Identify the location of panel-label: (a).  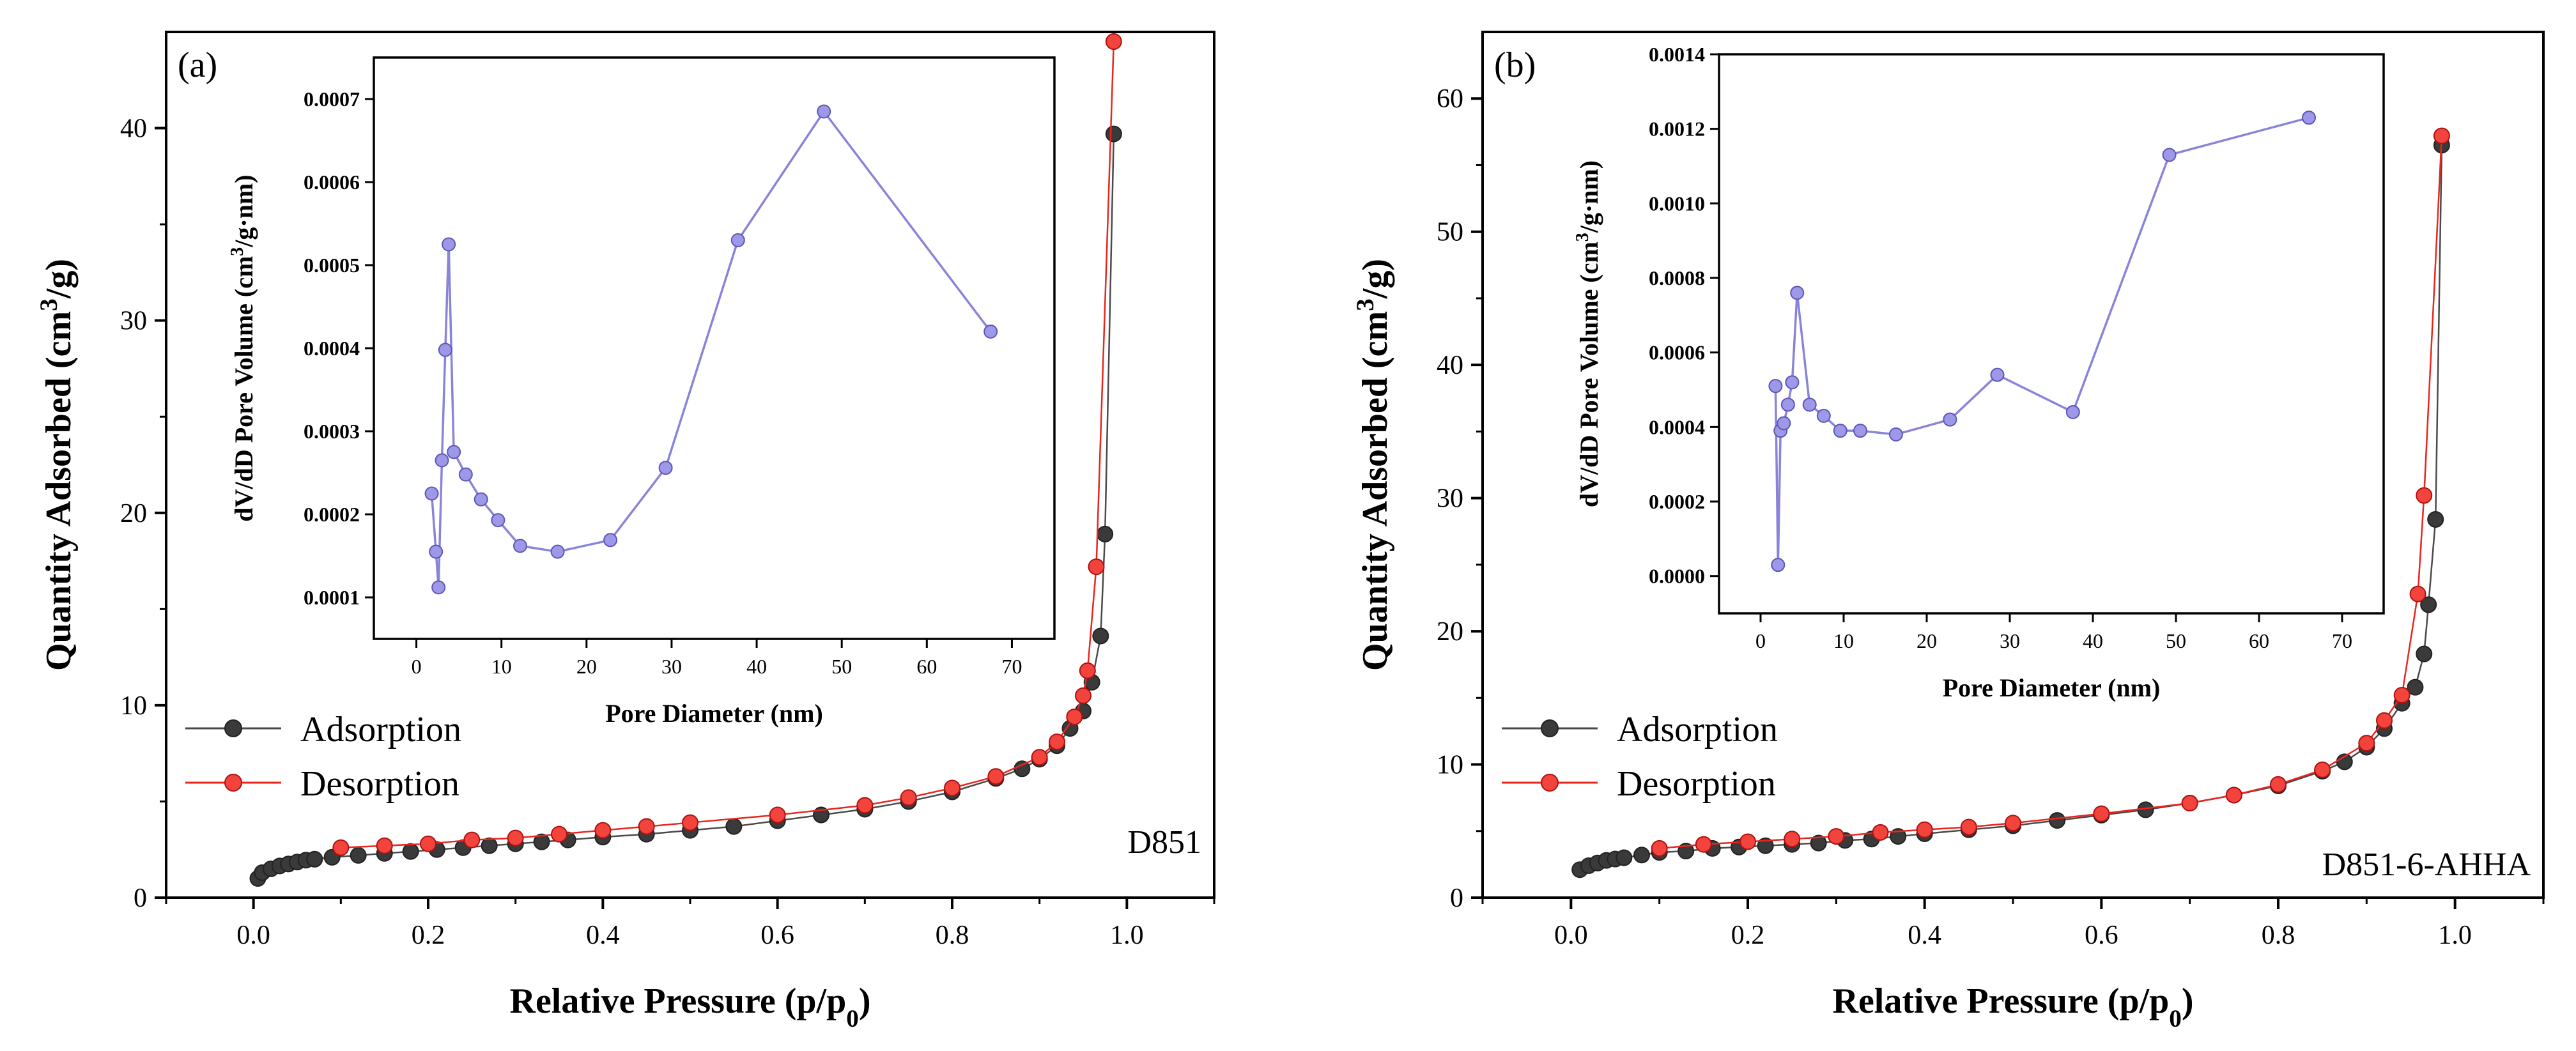
(197, 65).